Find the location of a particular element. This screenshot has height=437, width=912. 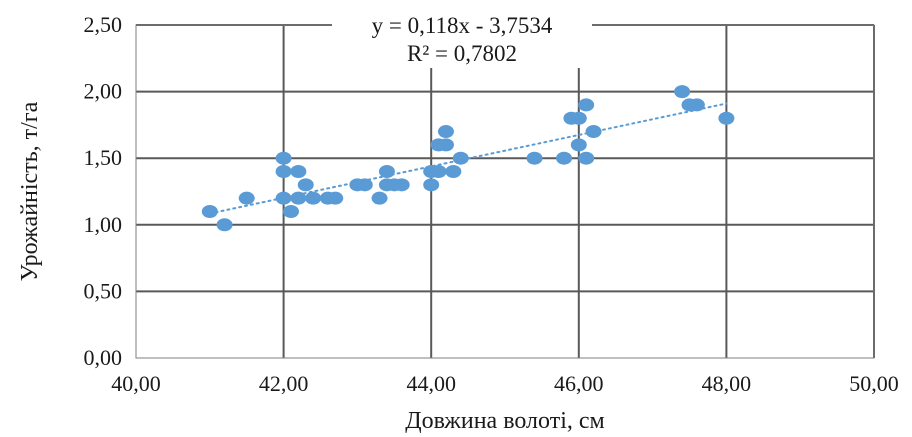

trendline-equation: y = 0,118x - 3,7534 is located at coordinates (462, 25).